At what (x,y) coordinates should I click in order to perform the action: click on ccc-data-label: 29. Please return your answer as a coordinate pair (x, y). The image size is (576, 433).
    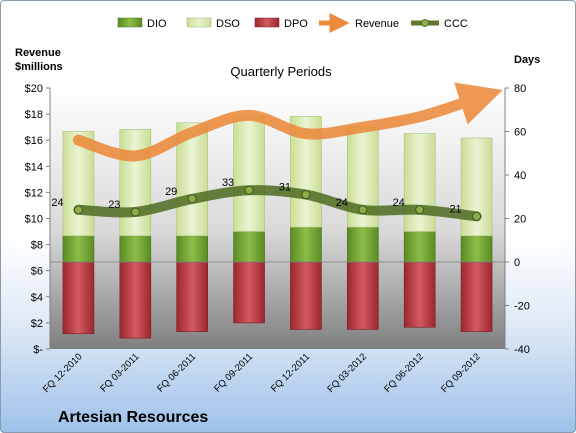
    Looking at the image, I should click on (171, 192).